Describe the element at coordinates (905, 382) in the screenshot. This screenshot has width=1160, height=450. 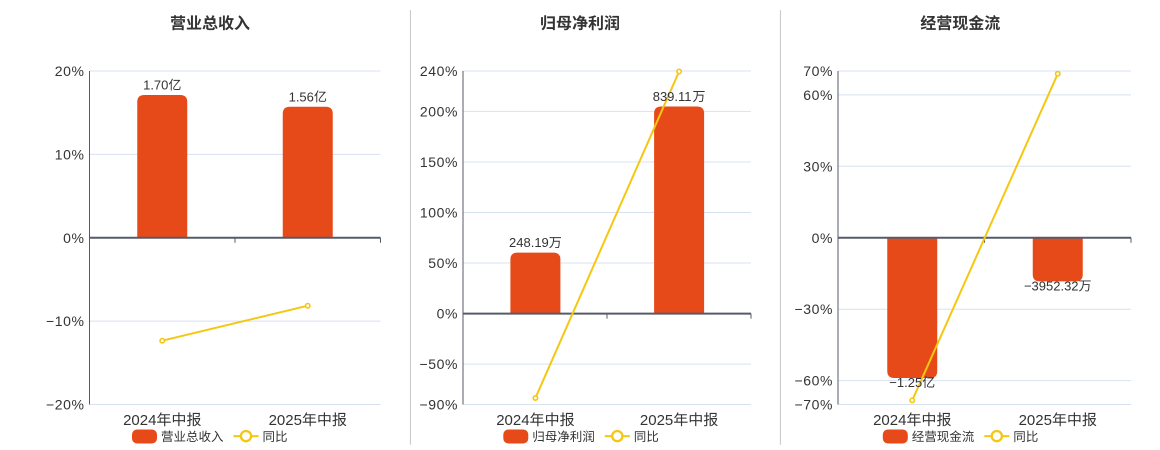
I see `svg-text: −1.25` at that location.